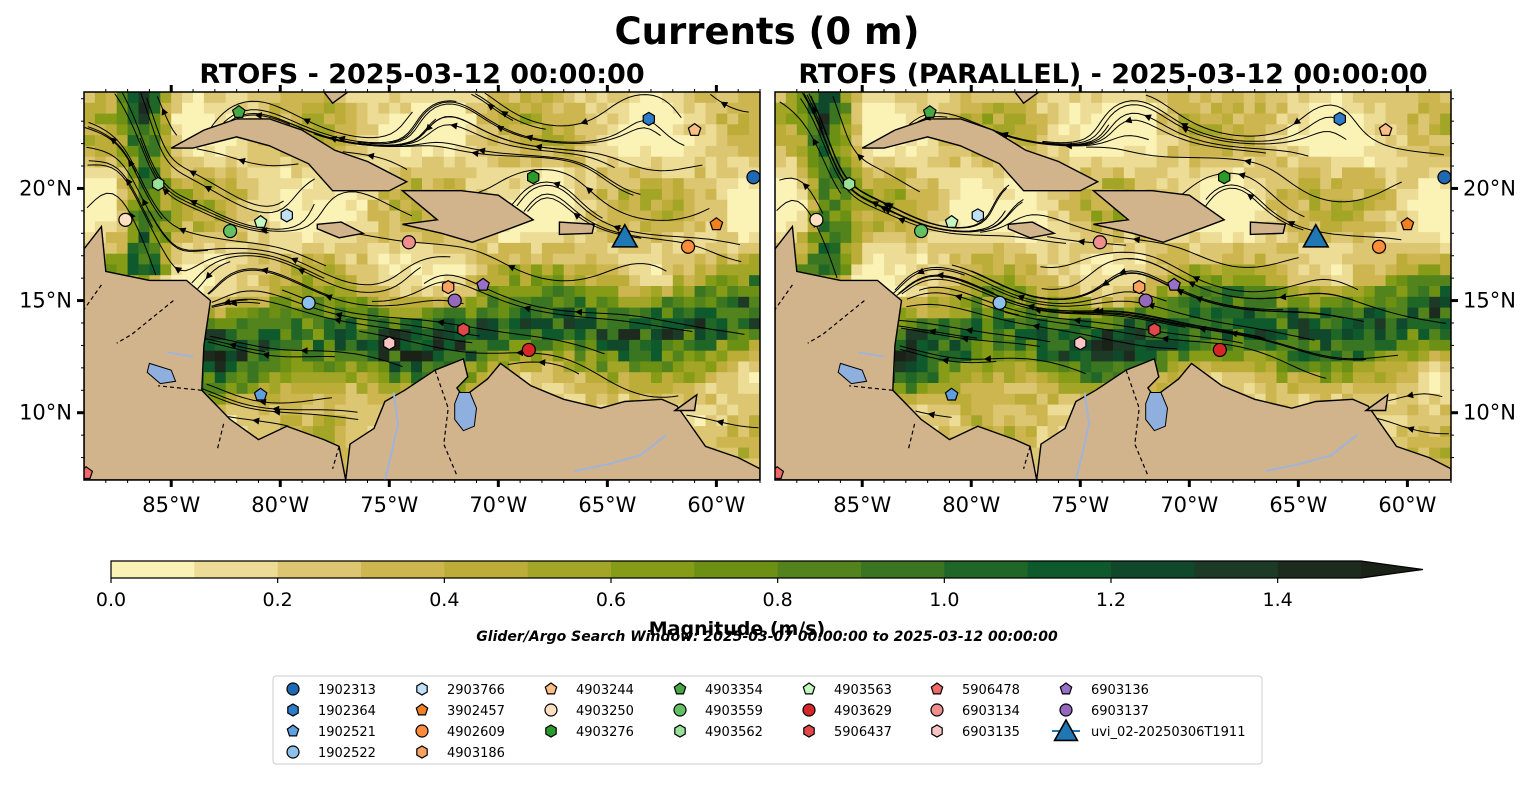 Image resolution: width=1535 pixels, height=802 pixels. Describe the element at coordinates (1112, 74) in the screenshot. I see `panel-title: RTOFS (PARALLEL) - 2025-03-12 00:00:00` at that location.